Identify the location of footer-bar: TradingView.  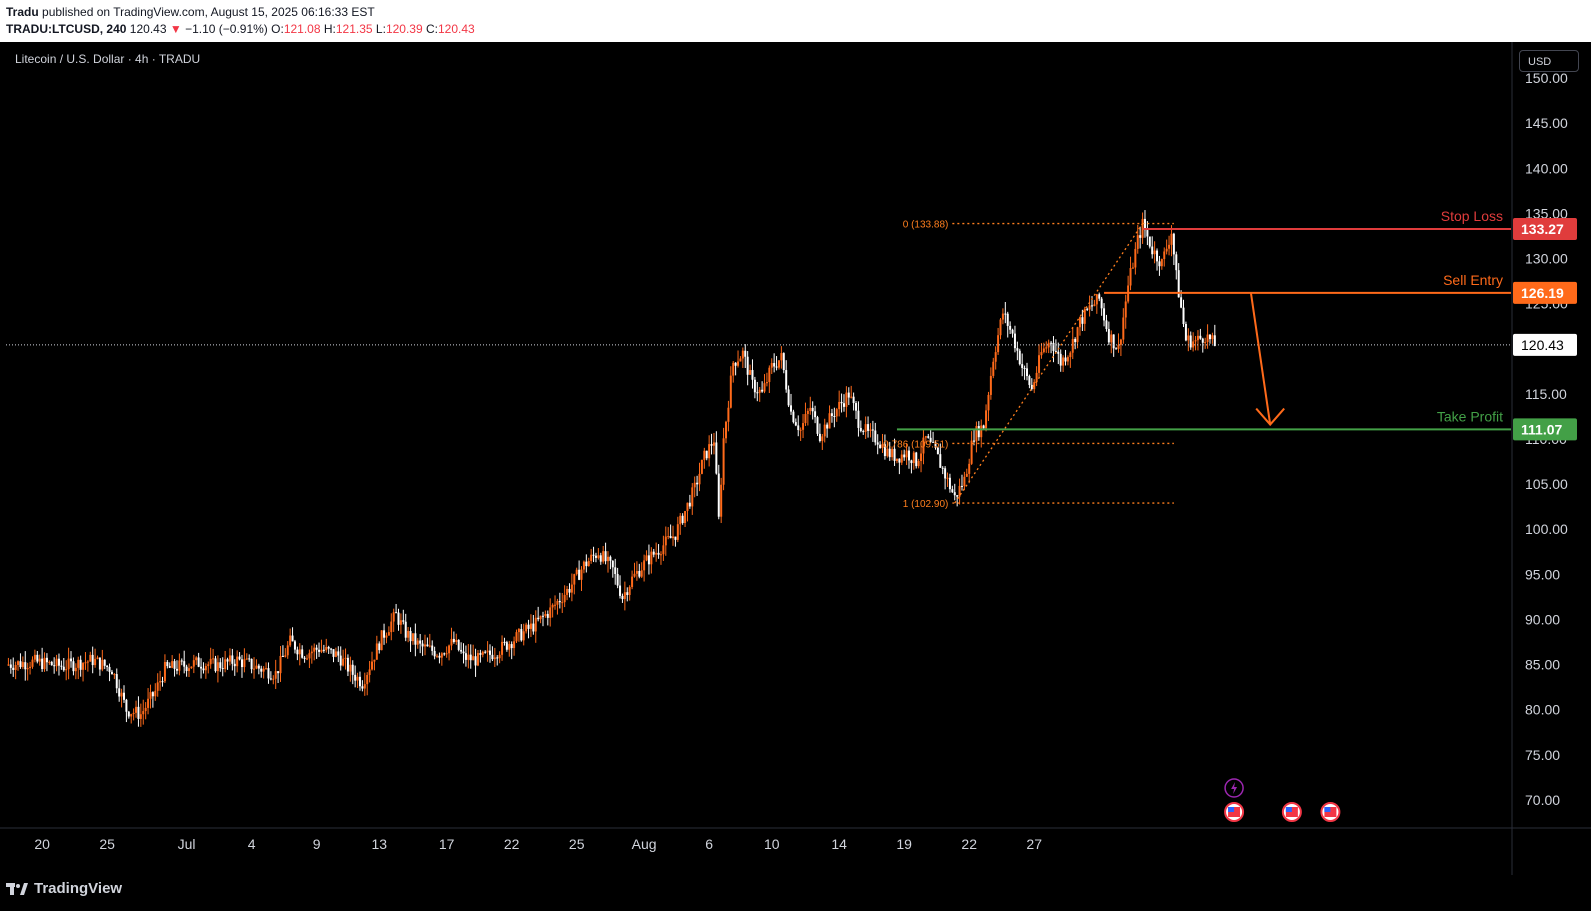
(795, 893).